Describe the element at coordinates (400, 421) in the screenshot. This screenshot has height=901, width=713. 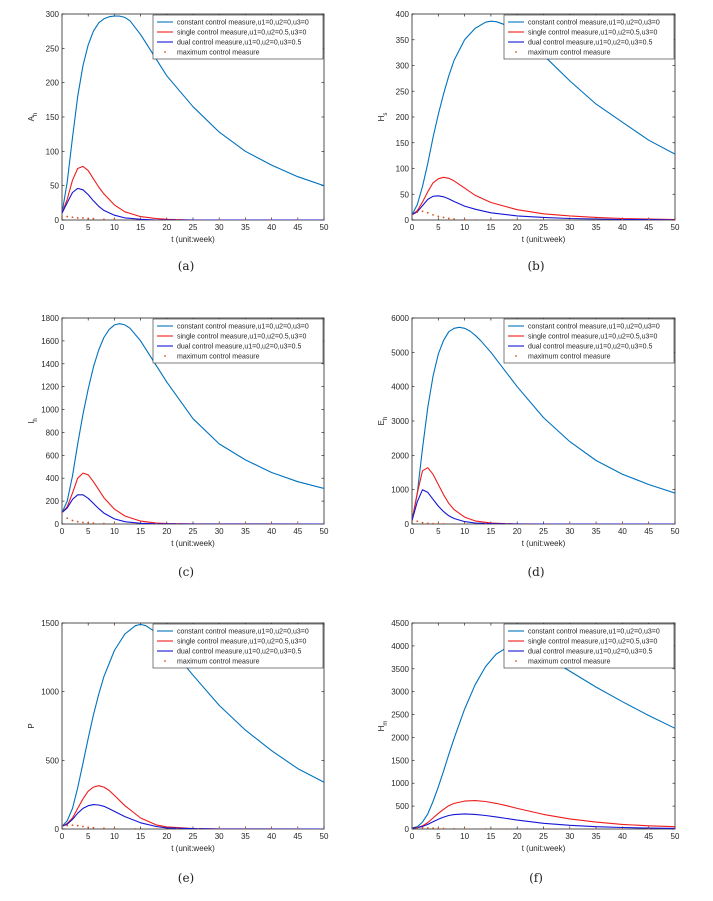
I see `y-tick-label: 3000` at that location.